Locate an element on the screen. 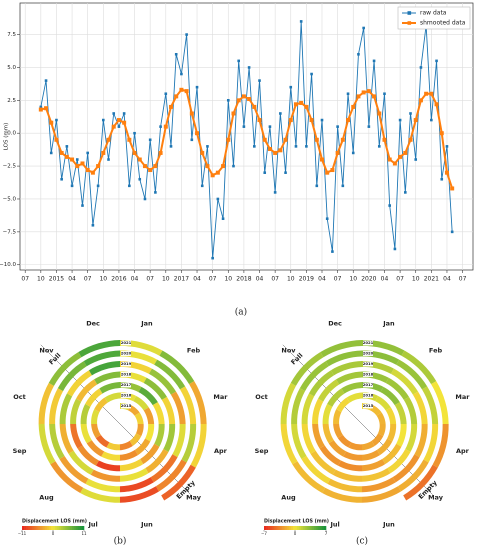  x-tick-label: 2015 is located at coordinates (56, 279).